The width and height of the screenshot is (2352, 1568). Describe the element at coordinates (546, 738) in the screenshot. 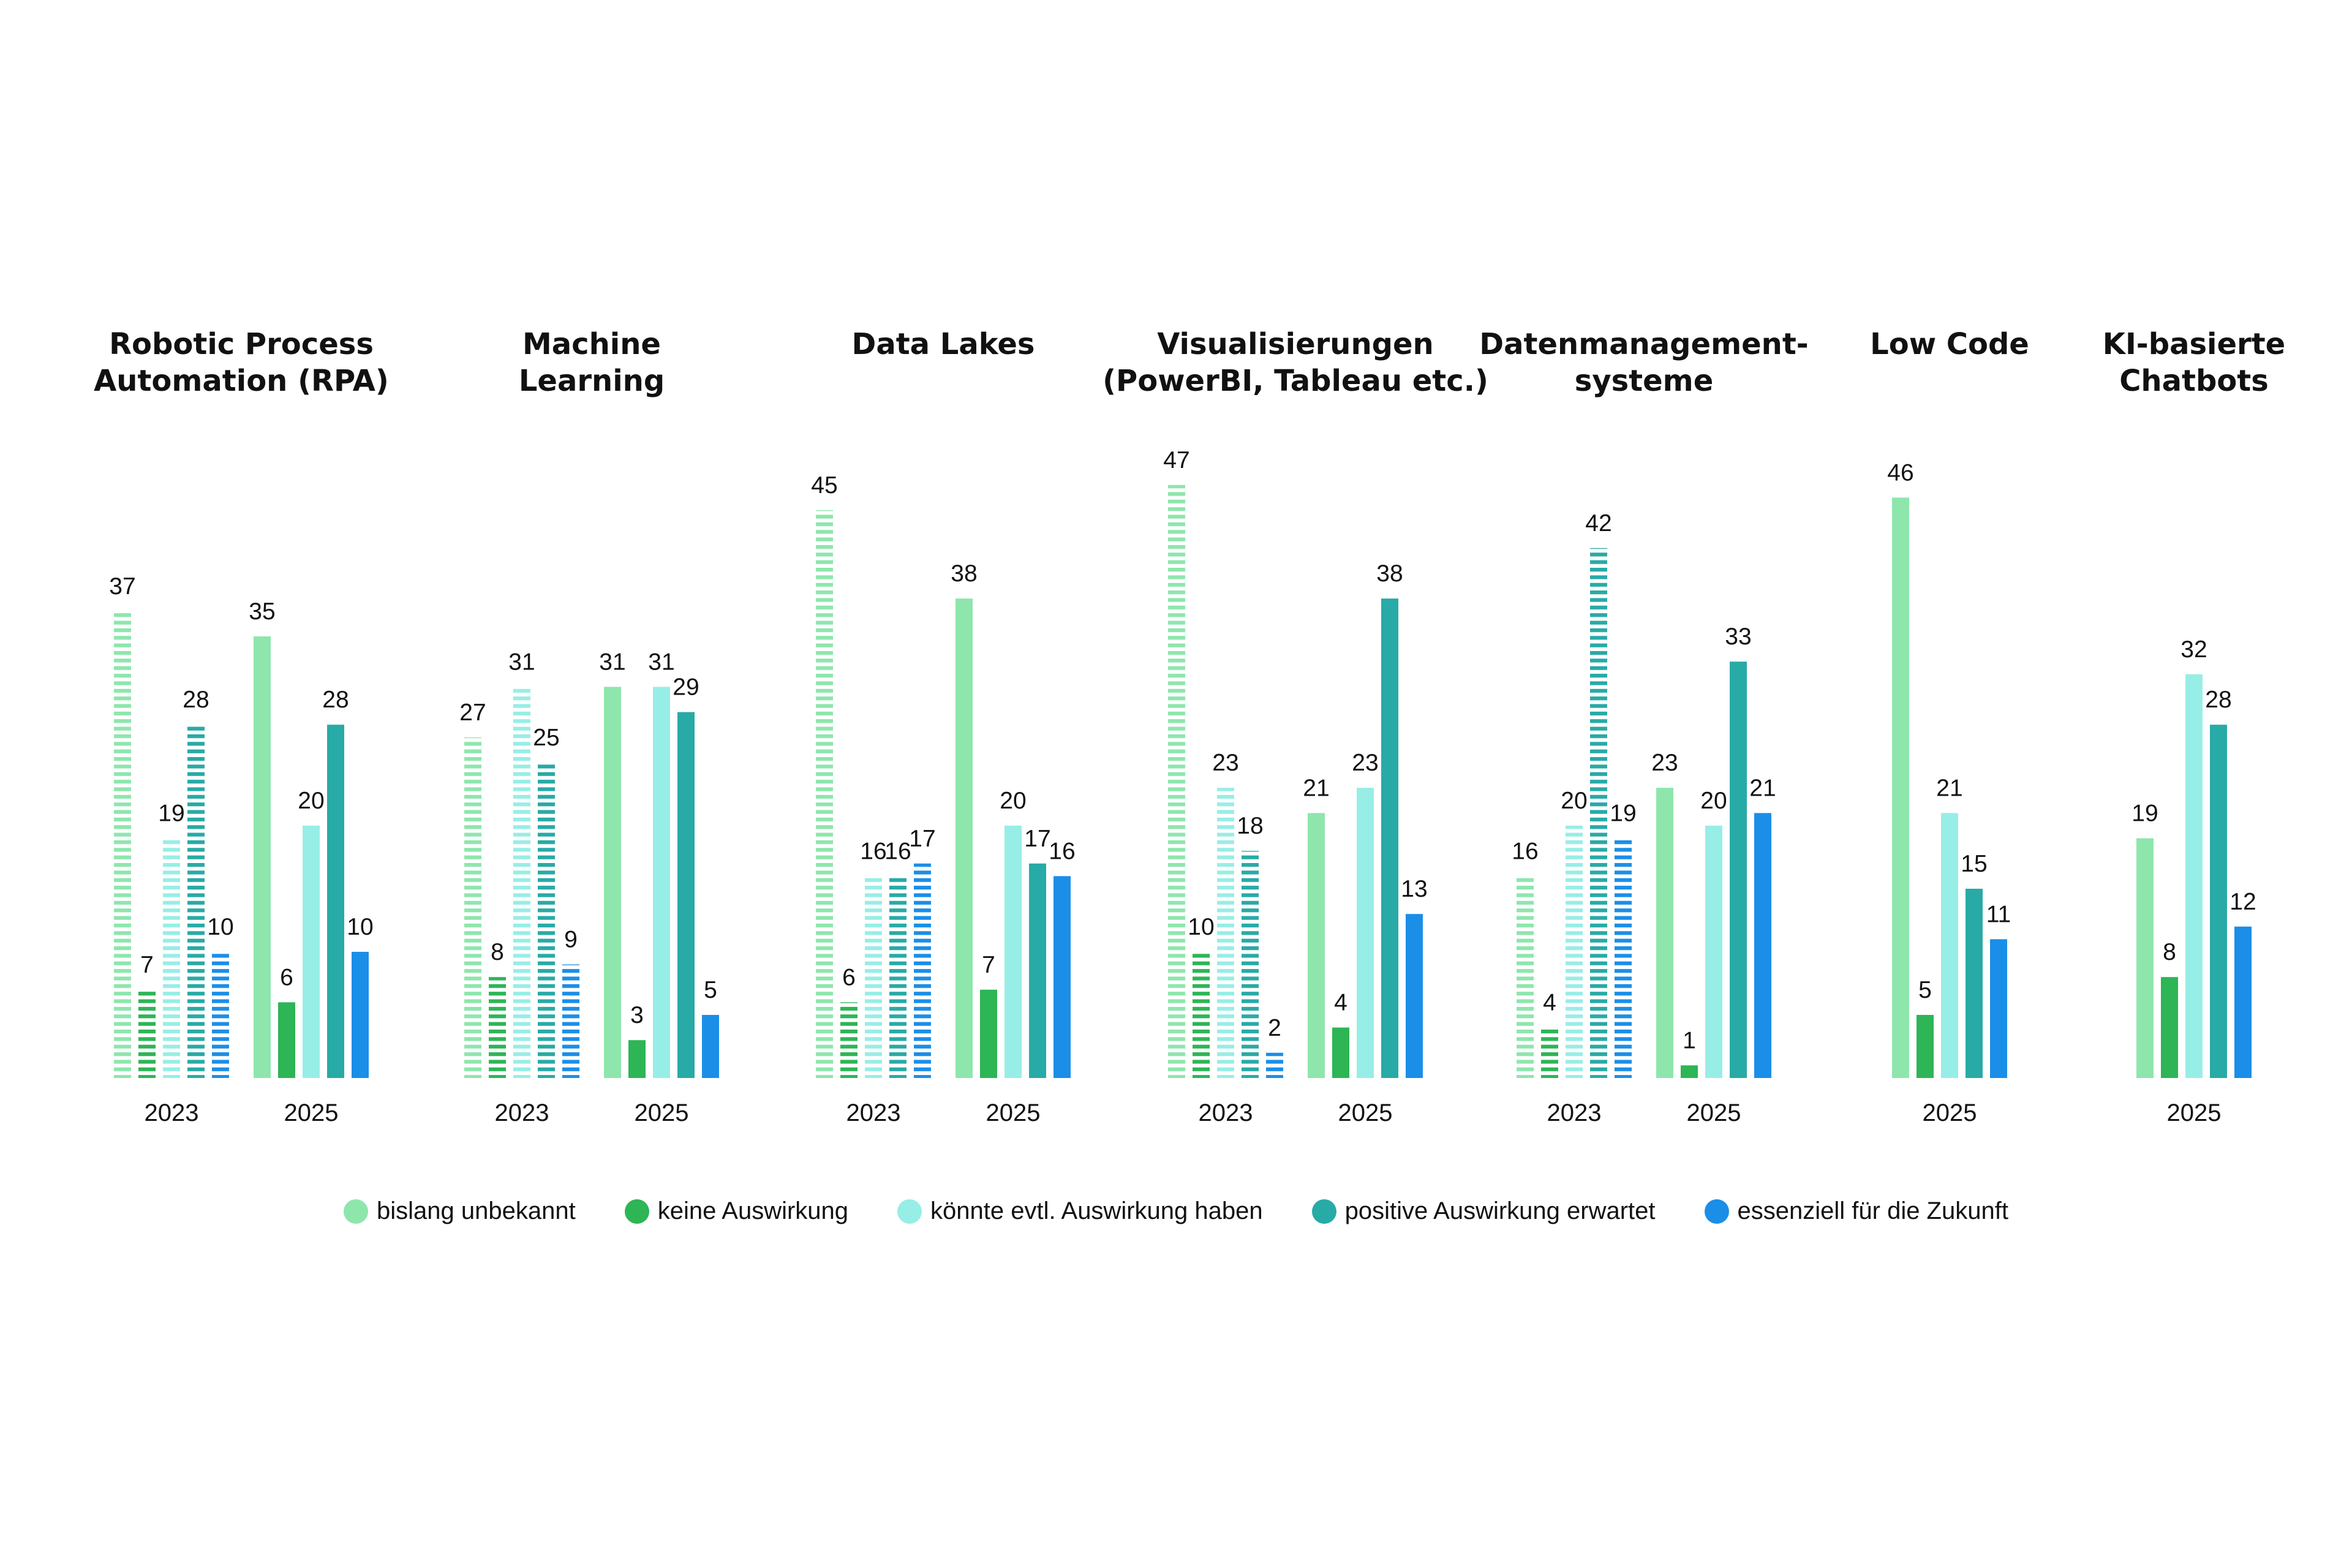

I see `data-label: 25` at that location.